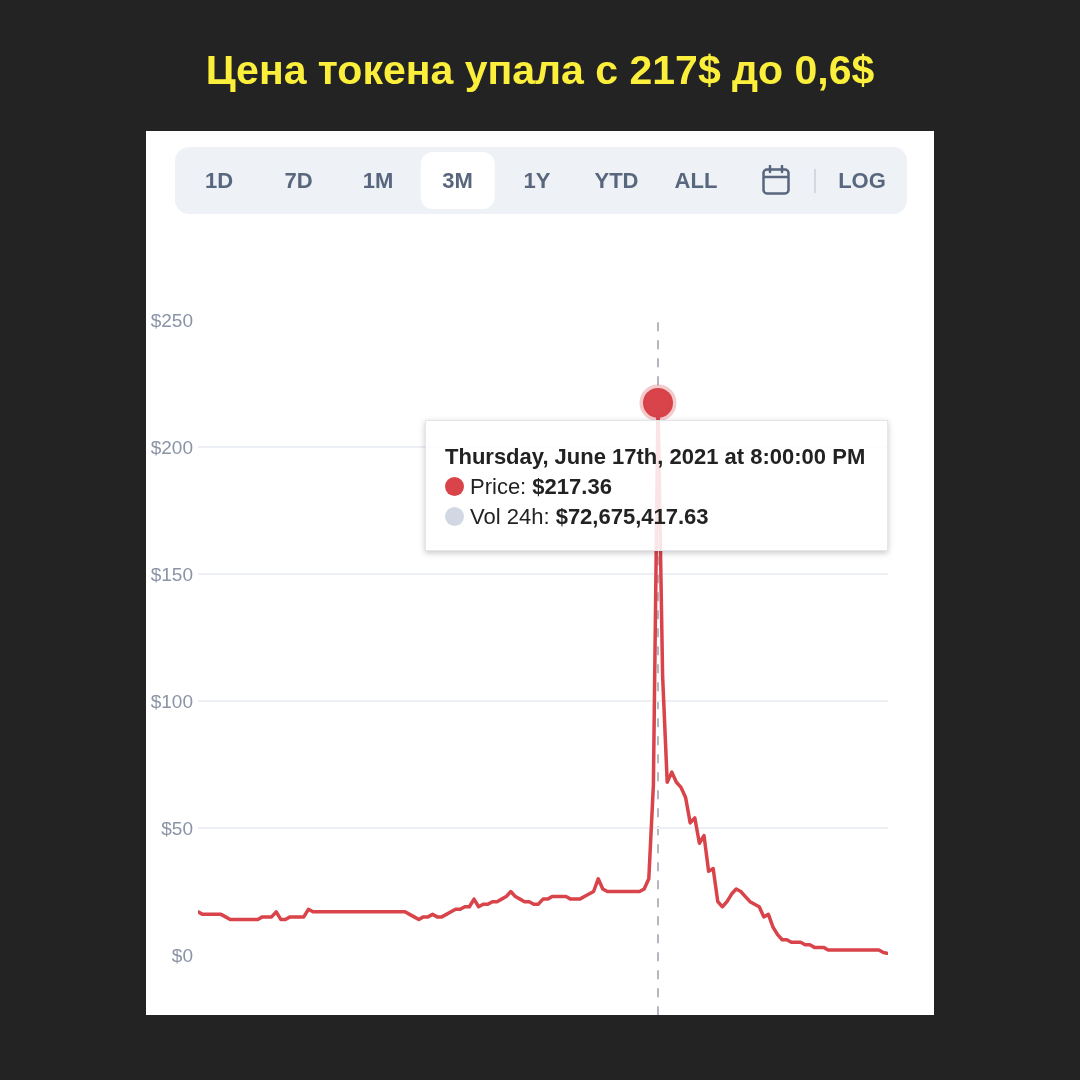 Image resolution: width=1080 pixels, height=1080 pixels. What do you see at coordinates (616, 181) in the screenshot?
I see `text: YTD` at bounding box center [616, 181].